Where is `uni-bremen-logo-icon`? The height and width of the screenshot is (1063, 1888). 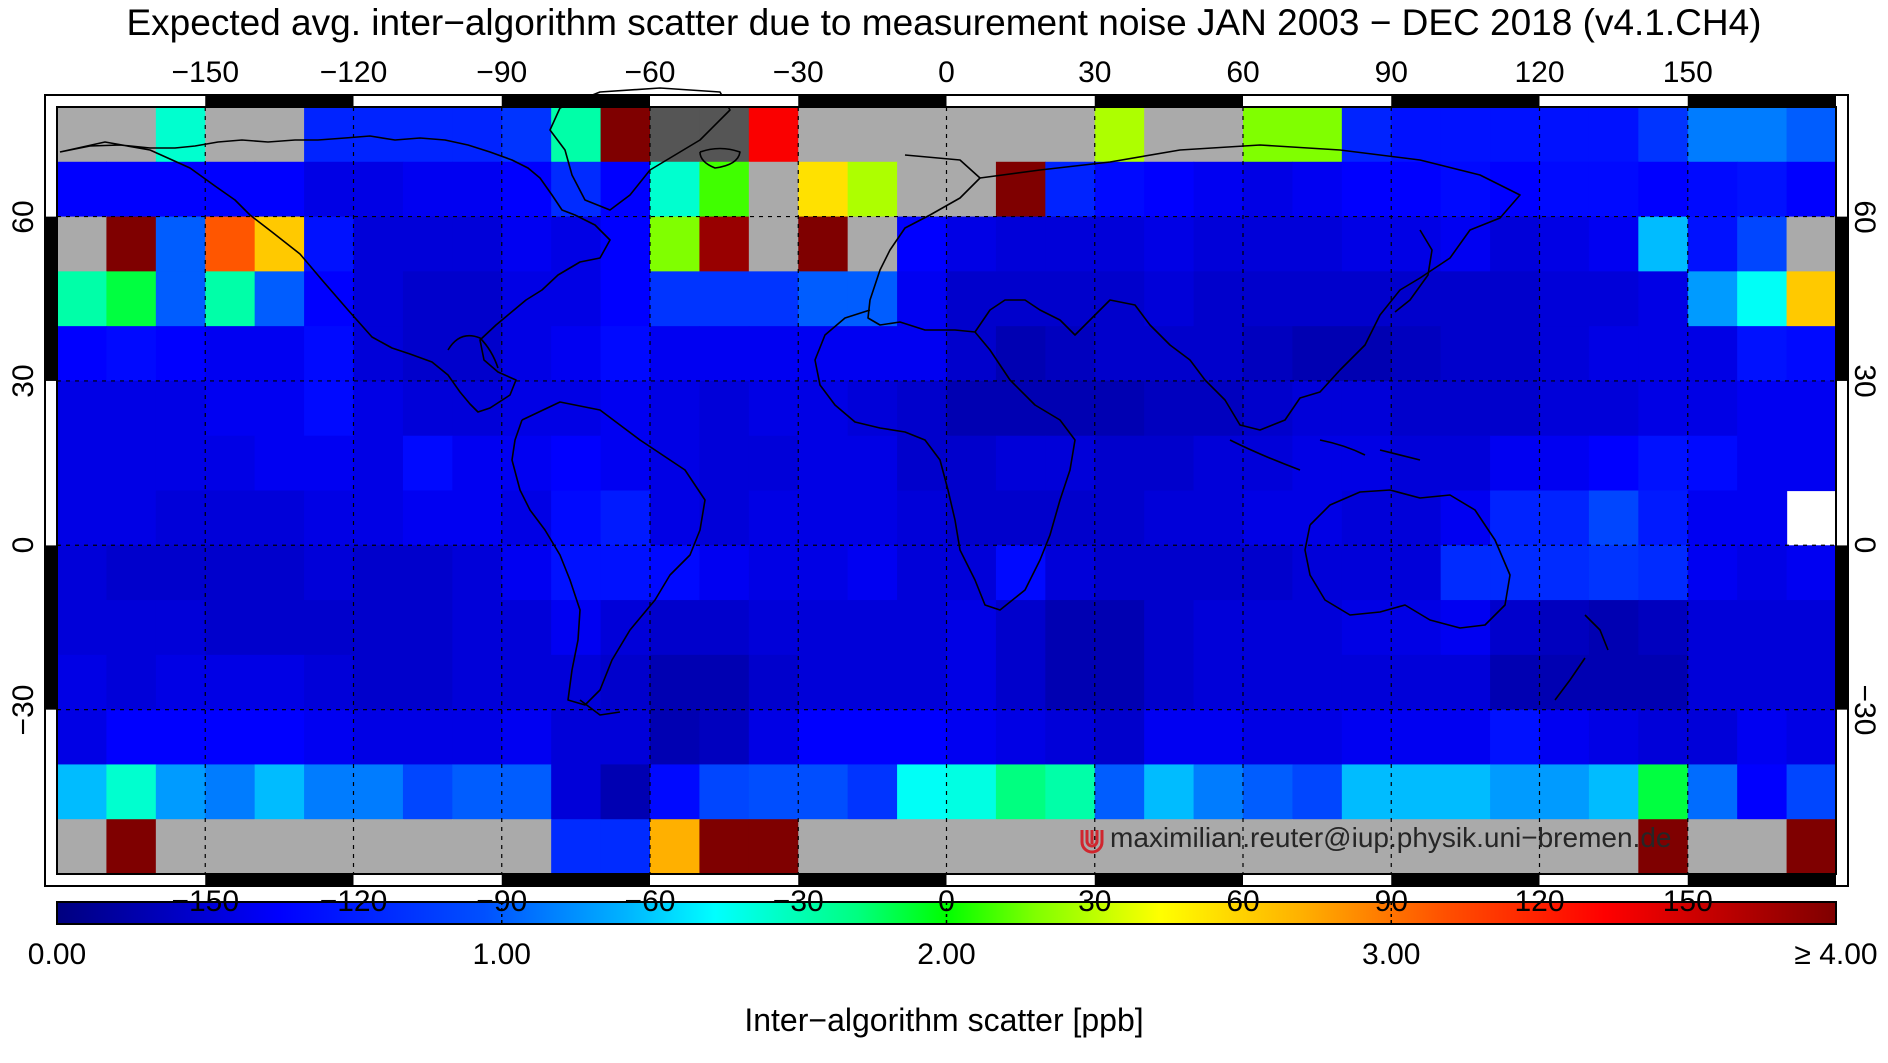
uni-bremen-logo-icon is located at coordinates (1092, 841).